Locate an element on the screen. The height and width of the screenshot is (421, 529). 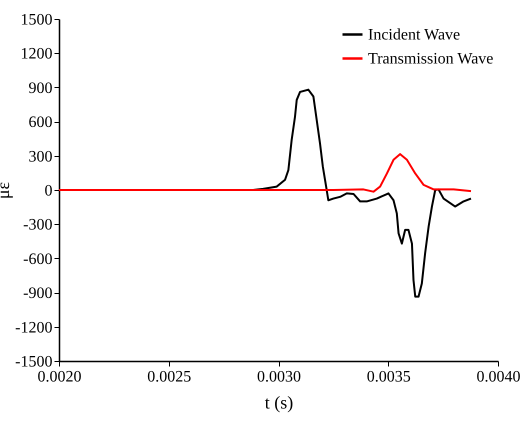
y-tick-label: 1200 is located at coordinates (36, 54).